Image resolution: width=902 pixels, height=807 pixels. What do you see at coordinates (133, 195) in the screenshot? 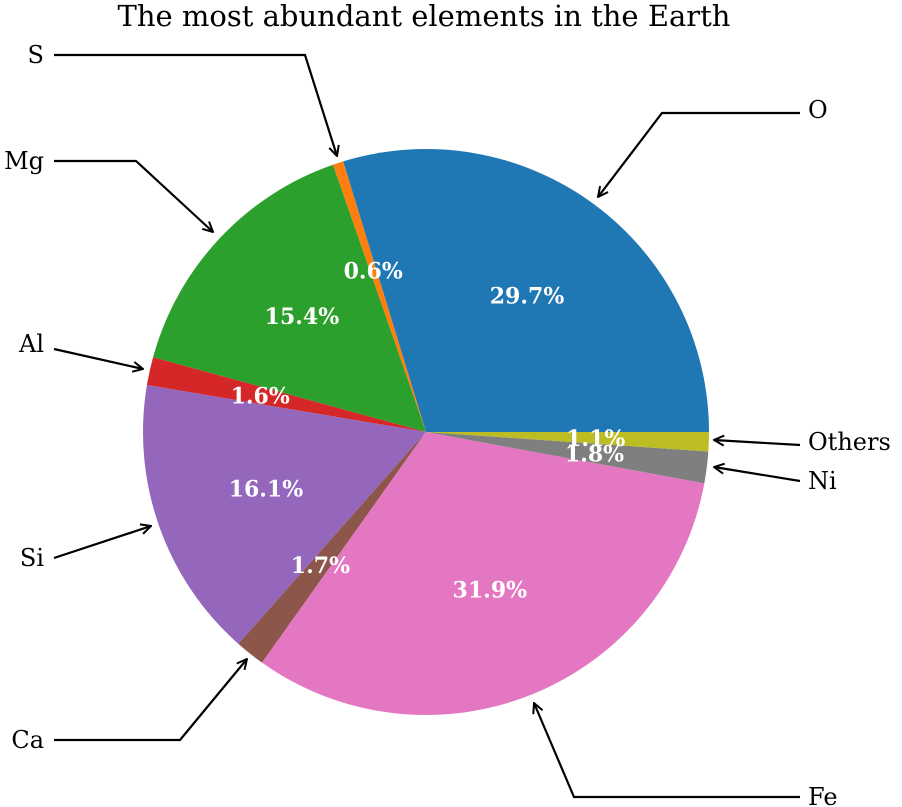
I see `callout-arrow-mg` at bounding box center [133, 195].